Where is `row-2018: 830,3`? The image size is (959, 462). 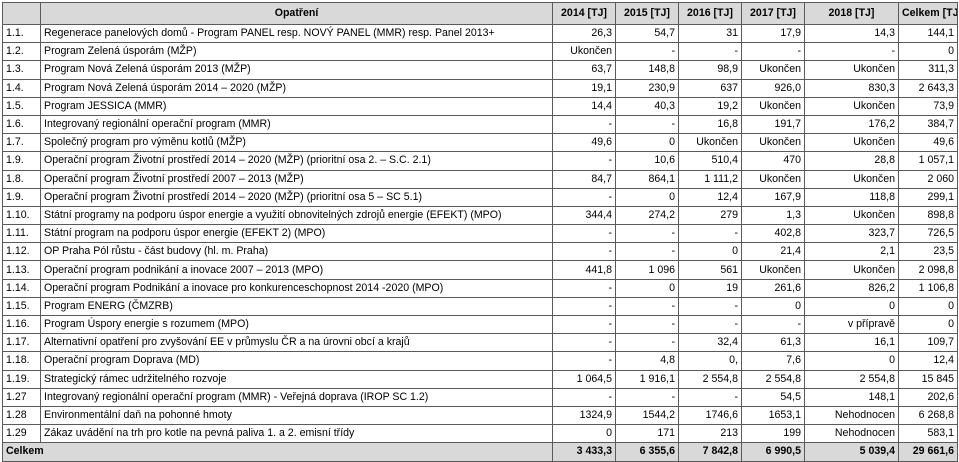
row-2018: 830,3 is located at coordinates (851, 88).